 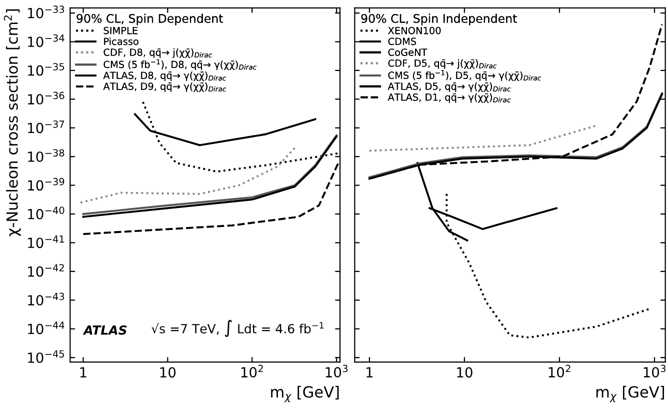 What do you see at coordinates (46, 328) in the screenshot?
I see `y-tick-label: 10$^{−44}$` at bounding box center [46, 328].